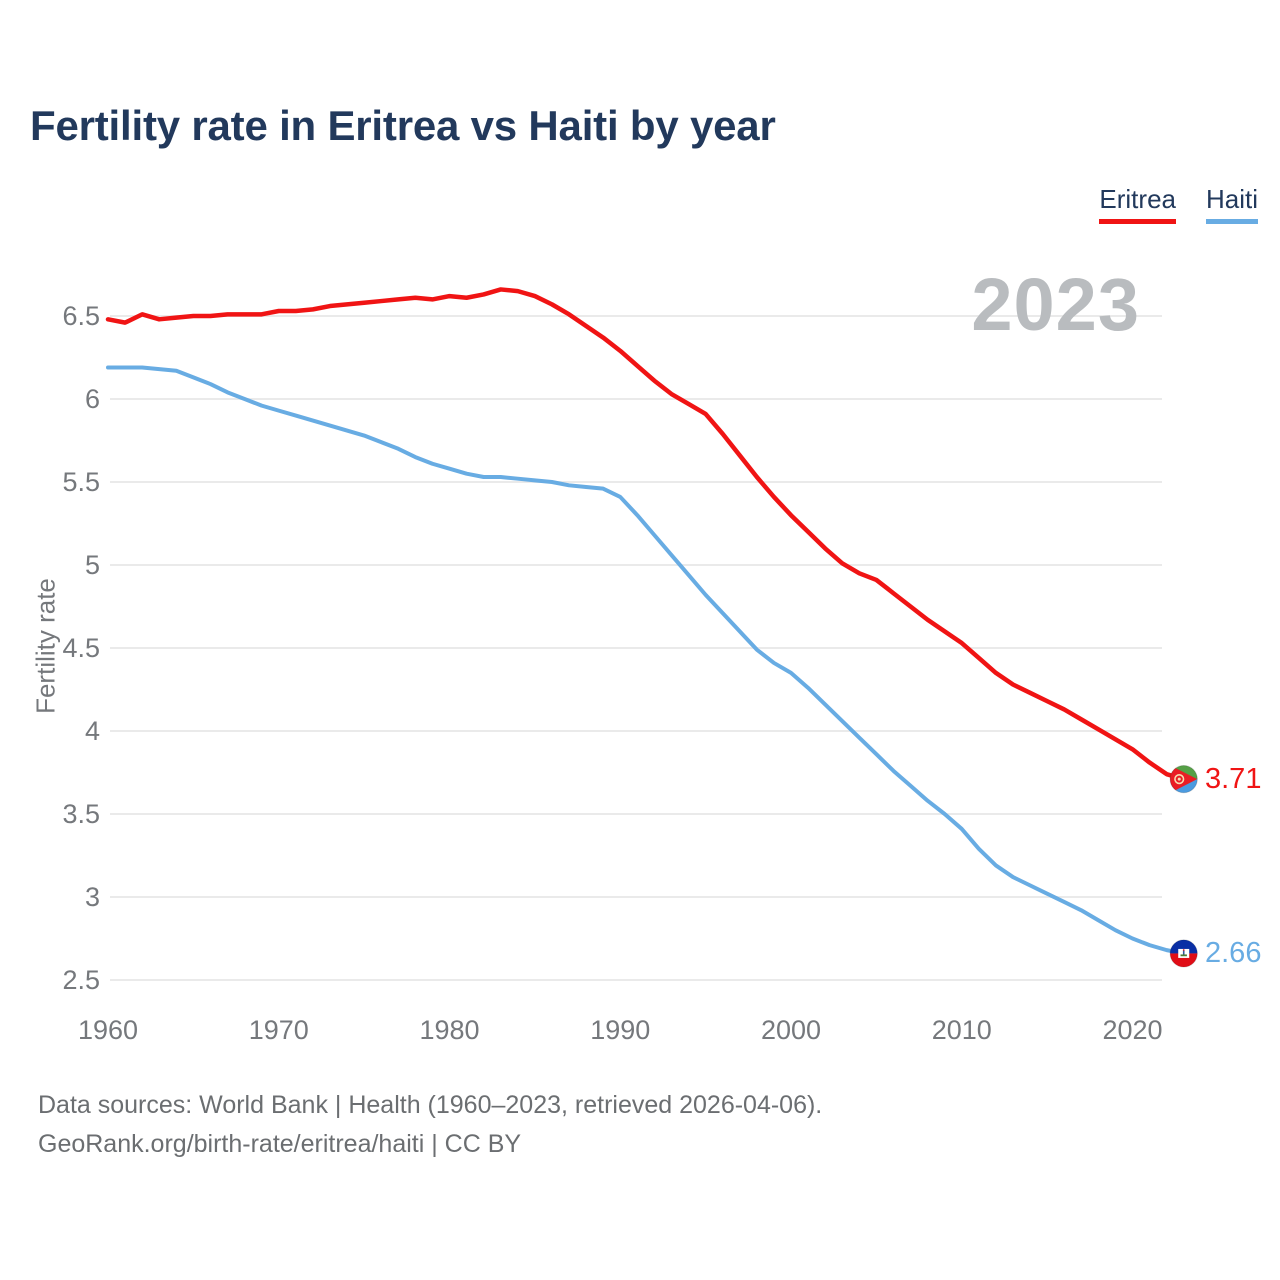 The image size is (1280, 1280). I want to click on x-tick-label: 1970, so click(278, 1030).